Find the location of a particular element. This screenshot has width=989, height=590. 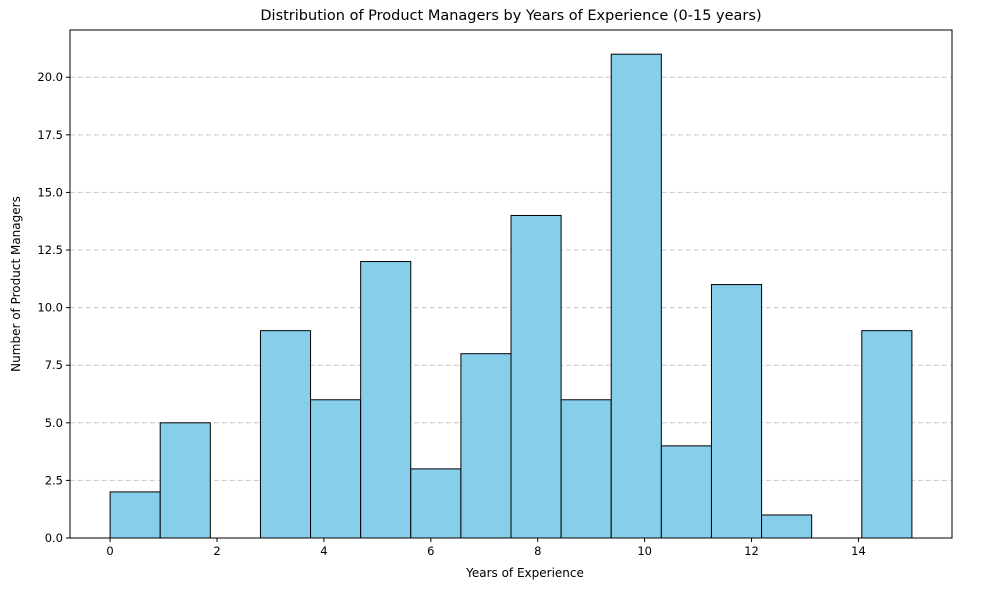

y-axis-ticks: 0.0 2.5 5.0 7.5 10.0 12.5 15.0 17.5 20.0 is located at coordinates (53, 307).